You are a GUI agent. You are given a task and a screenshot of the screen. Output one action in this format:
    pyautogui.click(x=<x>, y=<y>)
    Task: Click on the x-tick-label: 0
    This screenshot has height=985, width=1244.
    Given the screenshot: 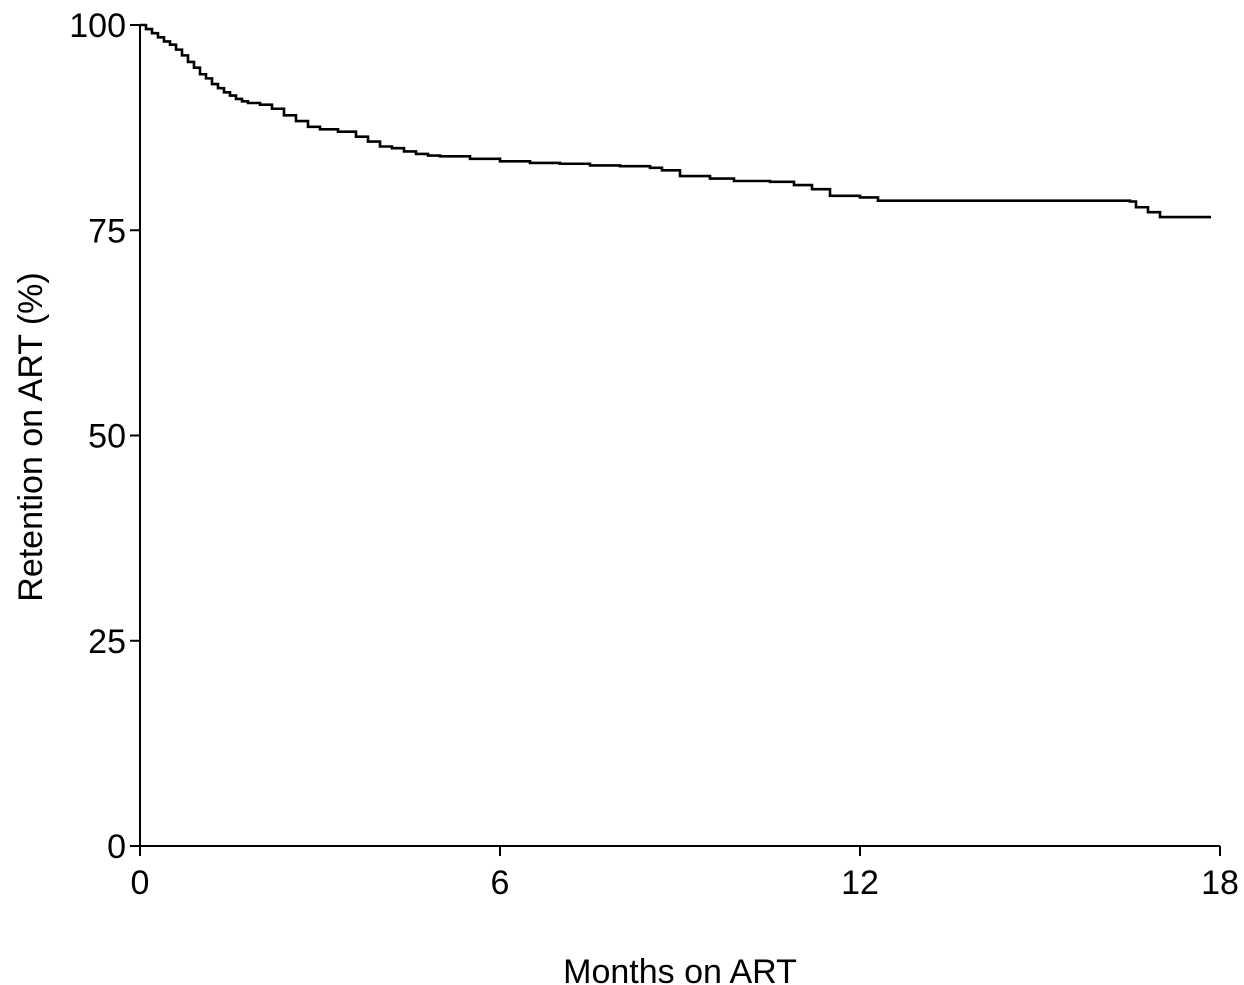 What is the action you would take?
    pyautogui.click(x=140, y=883)
    